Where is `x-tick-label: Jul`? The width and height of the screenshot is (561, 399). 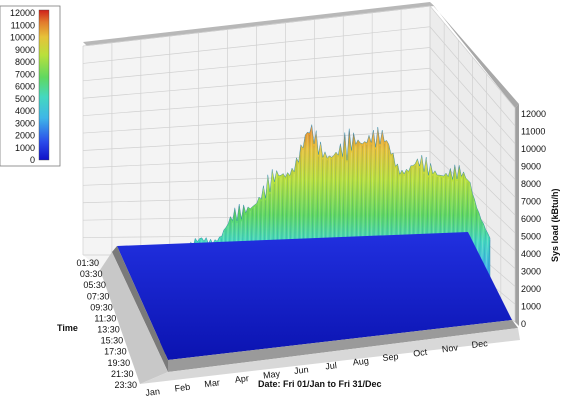 x-tick-label: Jul is located at coordinates (331, 365).